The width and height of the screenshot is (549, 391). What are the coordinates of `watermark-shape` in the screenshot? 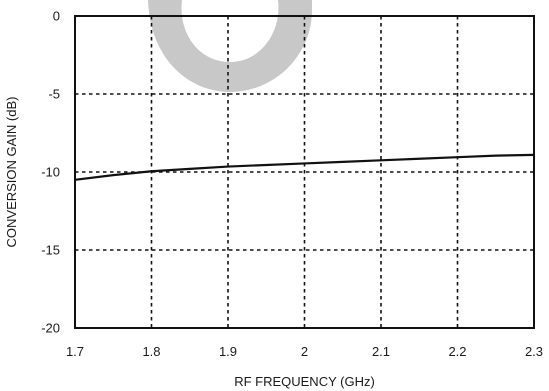 It's located at (230, 46).